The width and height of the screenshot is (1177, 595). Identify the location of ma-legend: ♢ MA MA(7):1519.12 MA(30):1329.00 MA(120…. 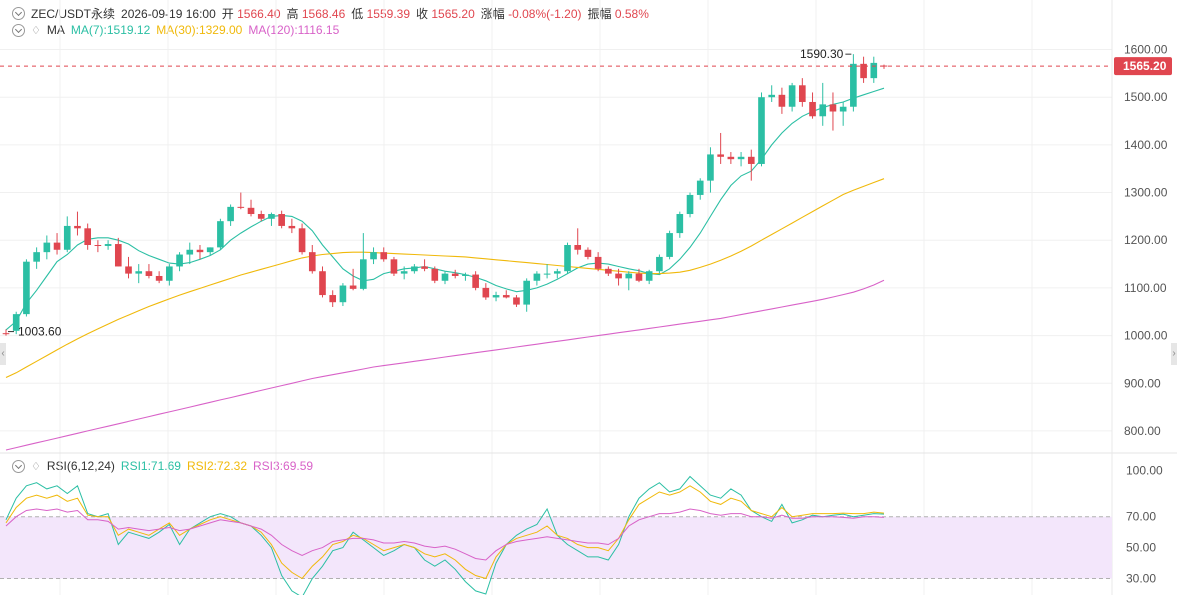
(175, 30).